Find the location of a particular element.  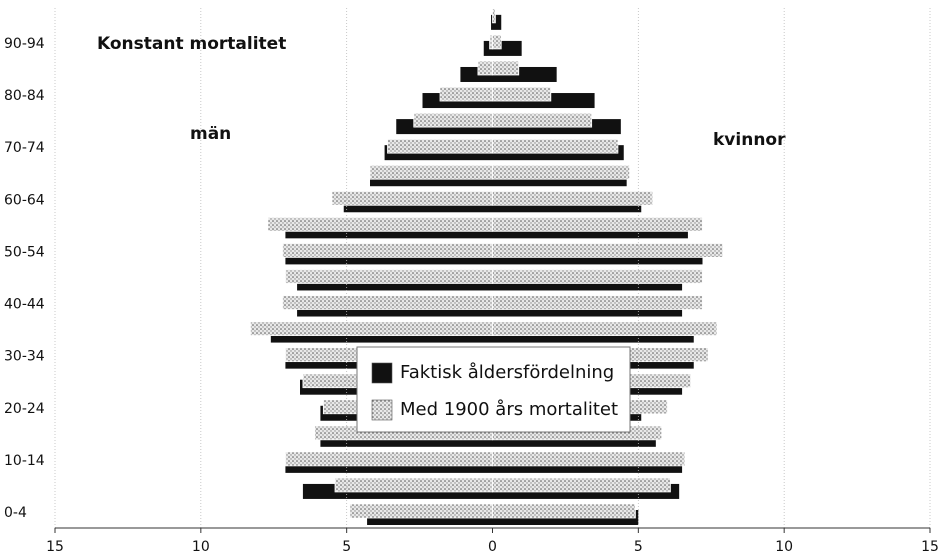

chart-title: Konstant mortalitet is located at coordinates (191, 44).